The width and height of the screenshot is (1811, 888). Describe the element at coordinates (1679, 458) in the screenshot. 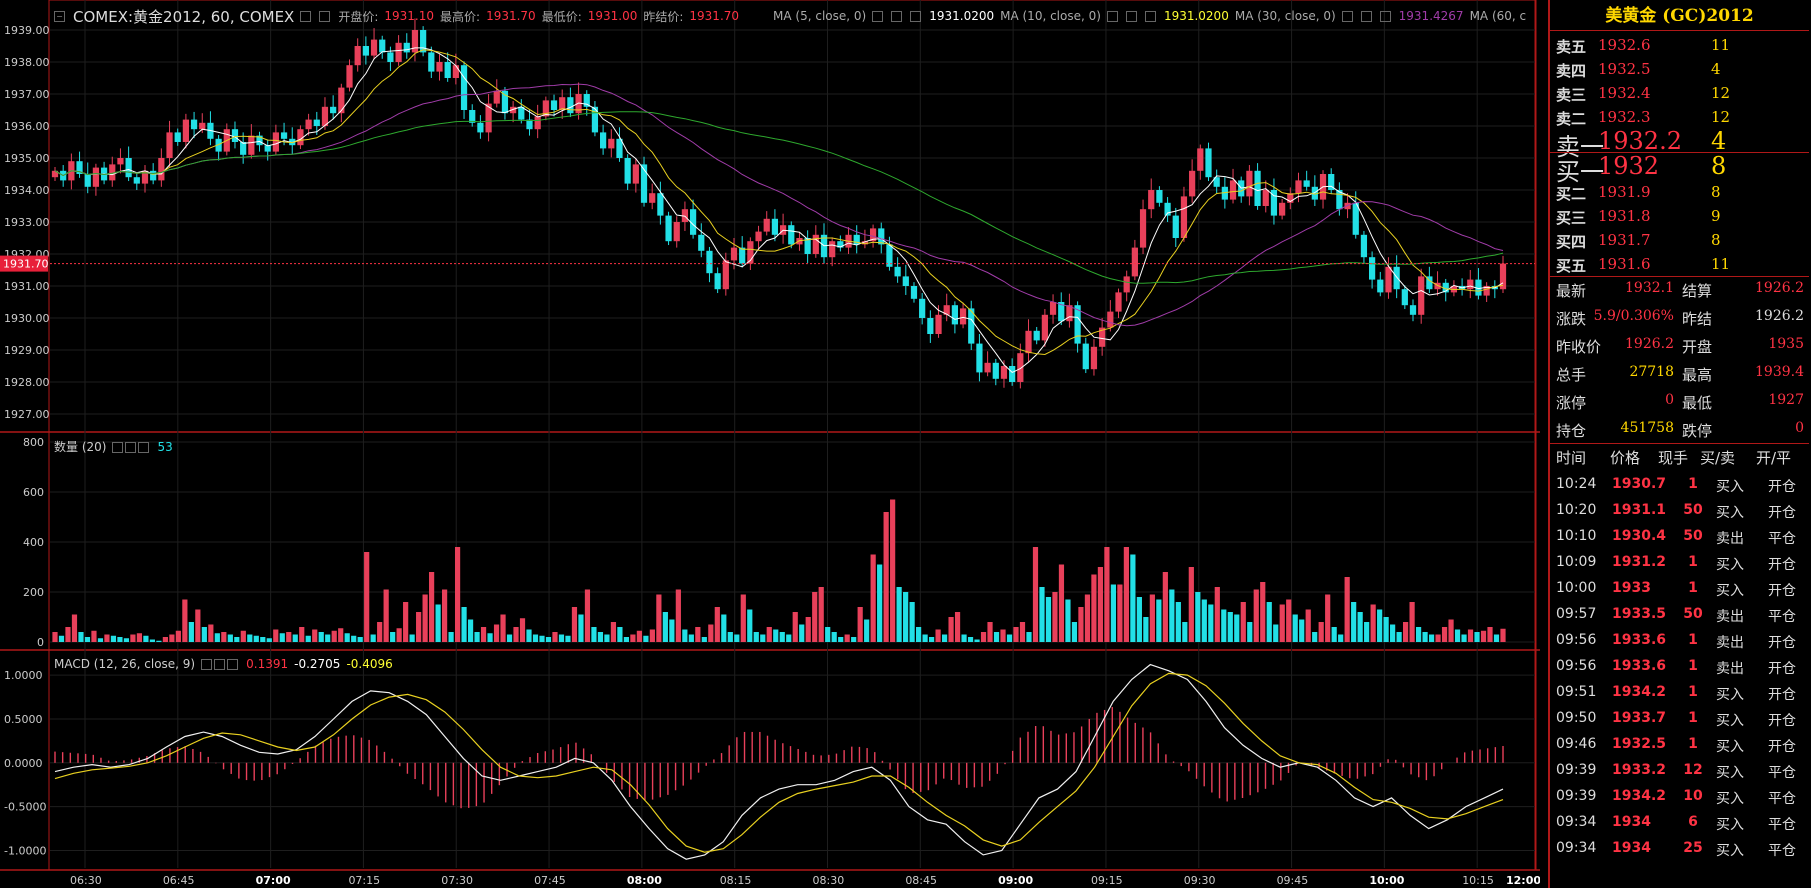

I see `trades-header: 时间 价格 现手 买/卖 开/平` at that location.